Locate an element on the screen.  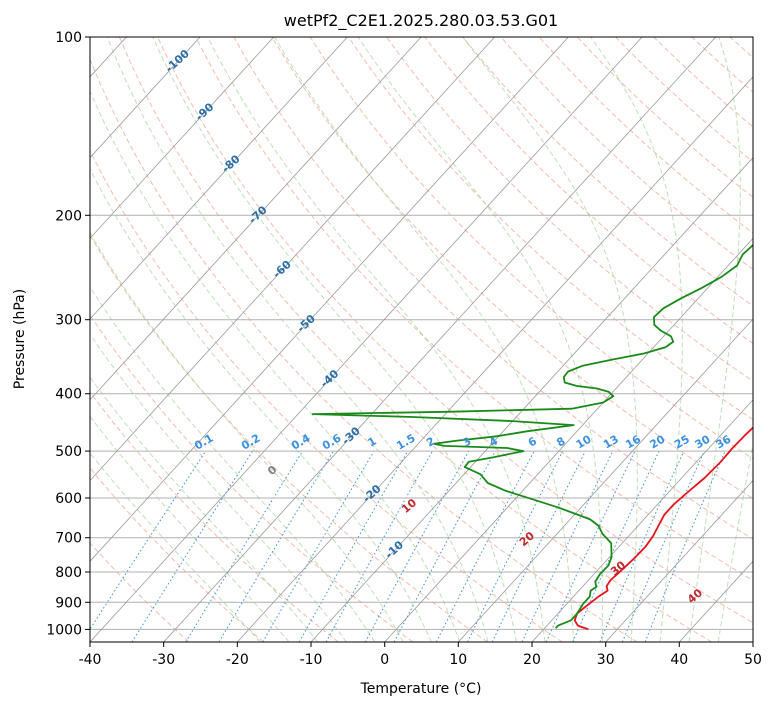
chart-title: wetPf2_C2E1.2025.280.03.53.G01 is located at coordinates (421, 21).